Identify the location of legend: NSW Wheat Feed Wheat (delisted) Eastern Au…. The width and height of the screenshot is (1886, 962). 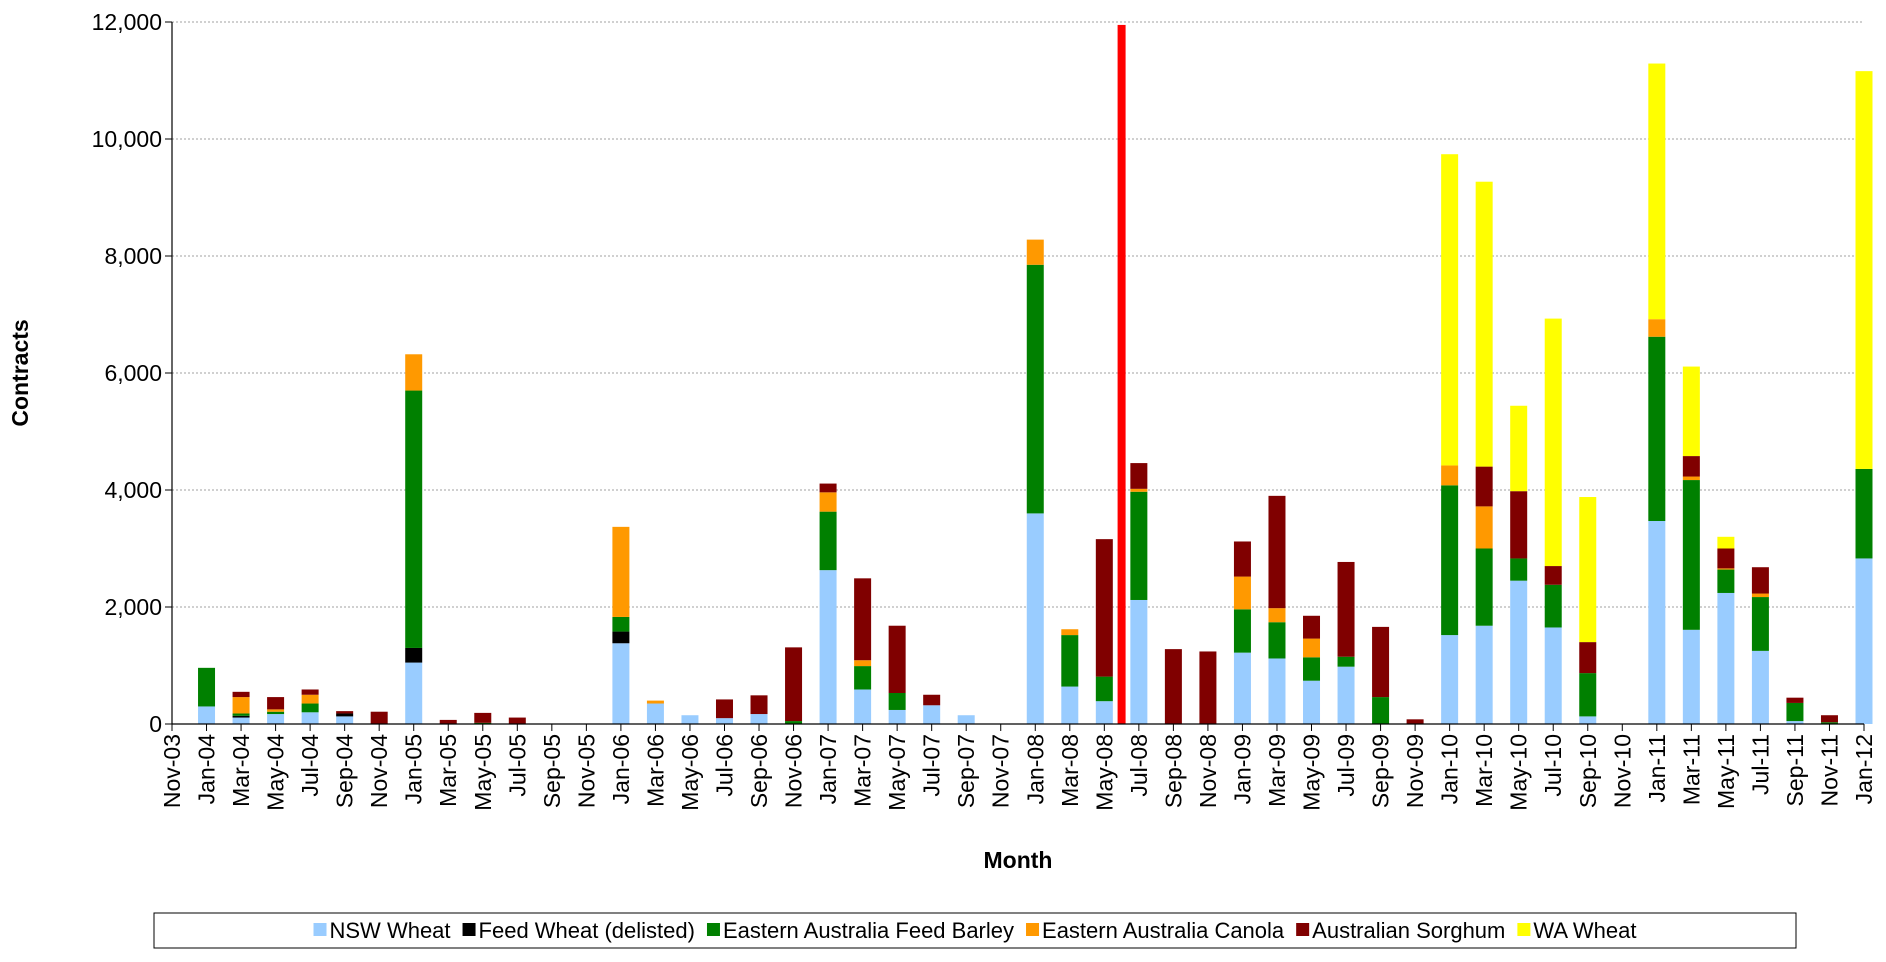
(975, 930).